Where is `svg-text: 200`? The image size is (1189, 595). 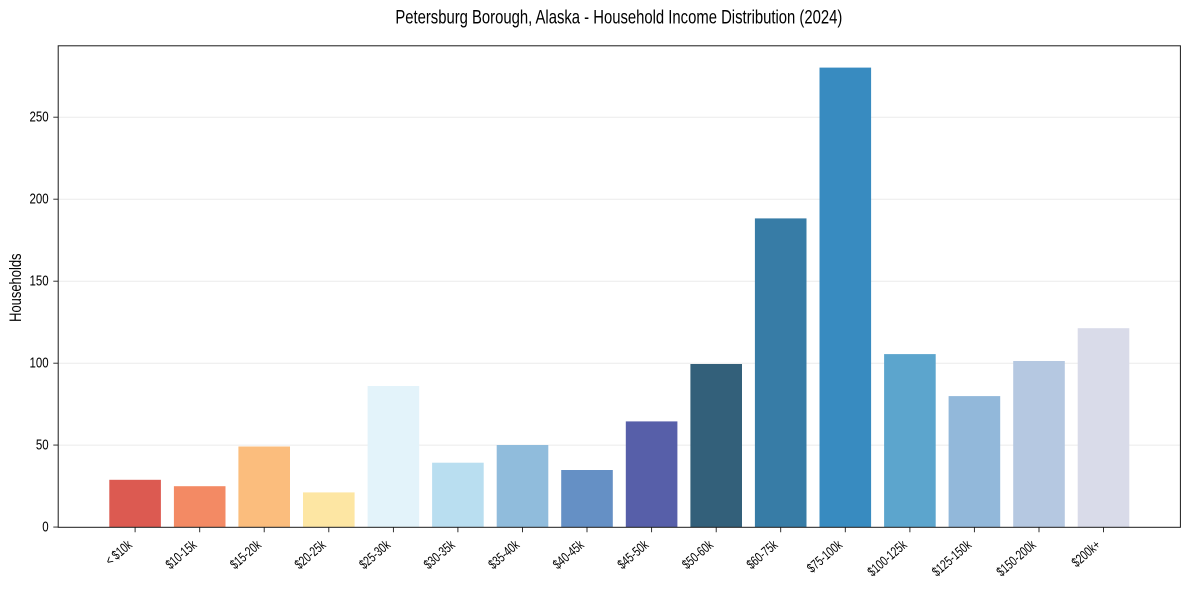 svg-text: 200 is located at coordinates (38, 198).